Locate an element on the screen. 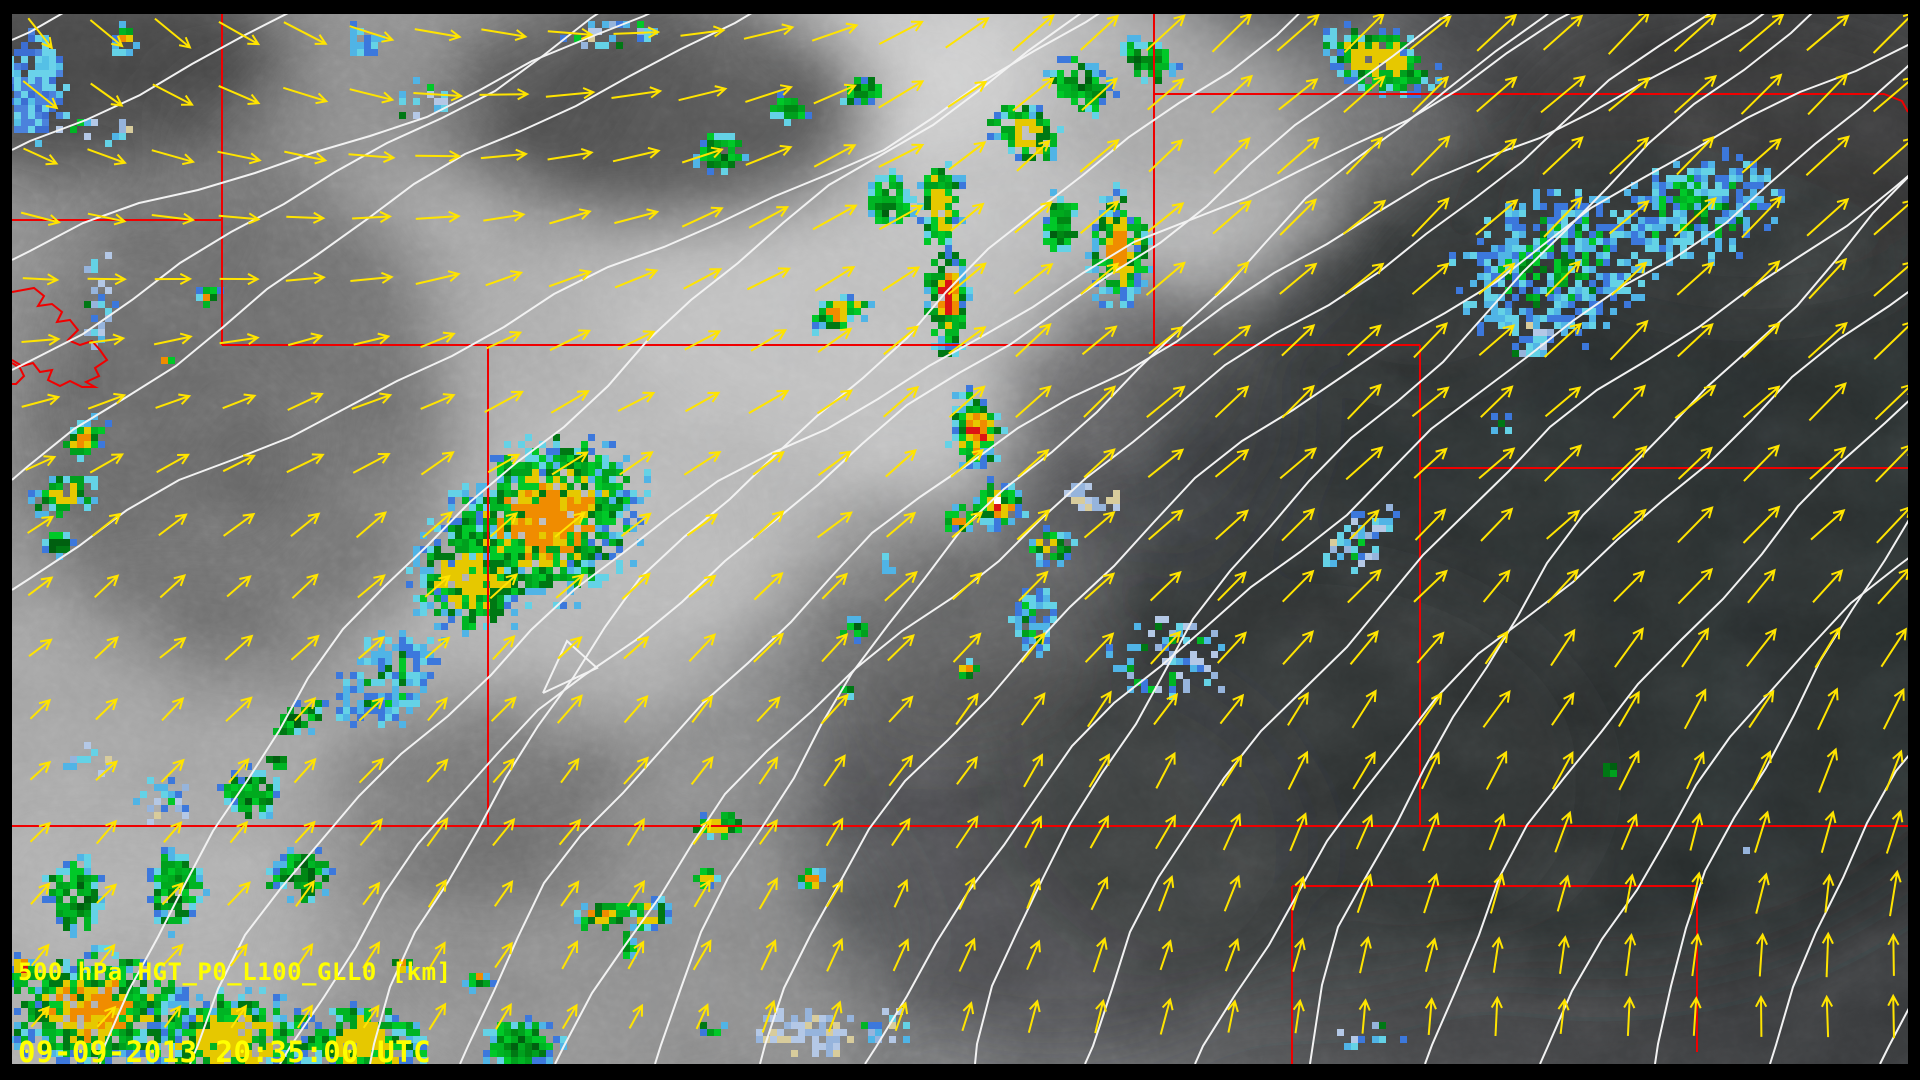  parameter-label: 500 hPa HGT_P0_L100_GLL0 [km] is located at coordinates (235, 972).